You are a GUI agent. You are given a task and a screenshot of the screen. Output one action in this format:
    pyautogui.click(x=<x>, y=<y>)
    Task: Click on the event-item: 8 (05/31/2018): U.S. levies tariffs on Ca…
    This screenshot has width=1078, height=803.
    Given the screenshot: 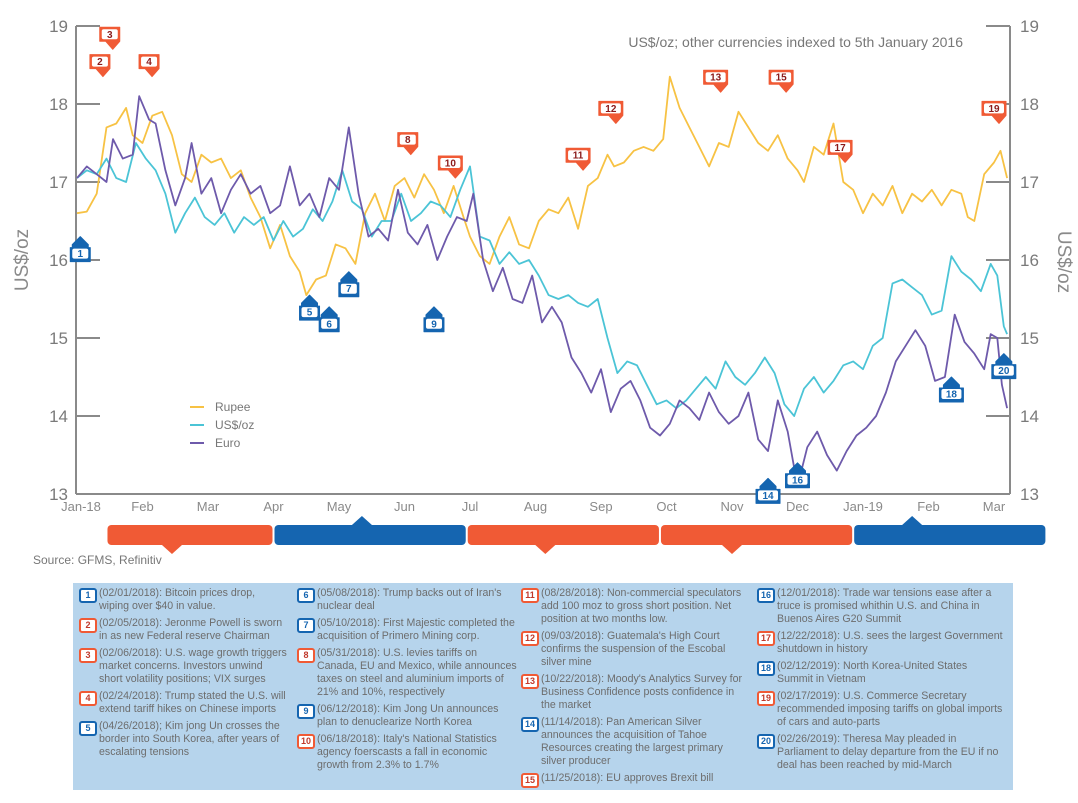 What is the action you would take?
    pyautogui.click(x=406, y=673)
    